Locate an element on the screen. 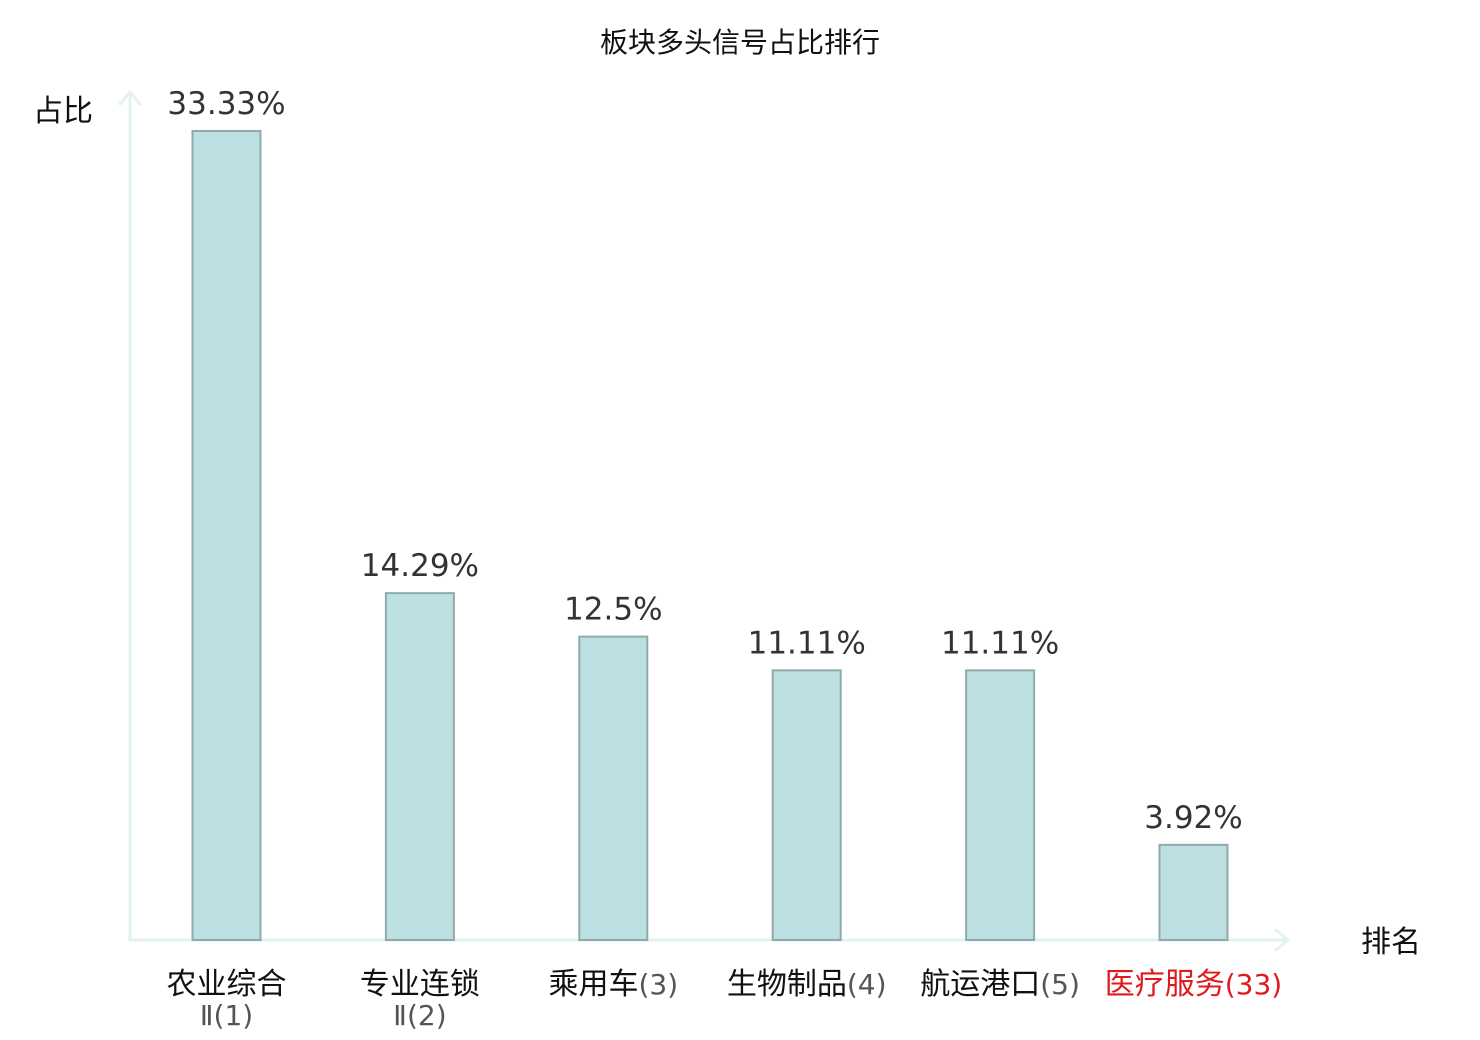 The height and width of the screenshot is (1040, 1480). x-tick-label: 航运港口(5) is located at coordinates (1000, 984).